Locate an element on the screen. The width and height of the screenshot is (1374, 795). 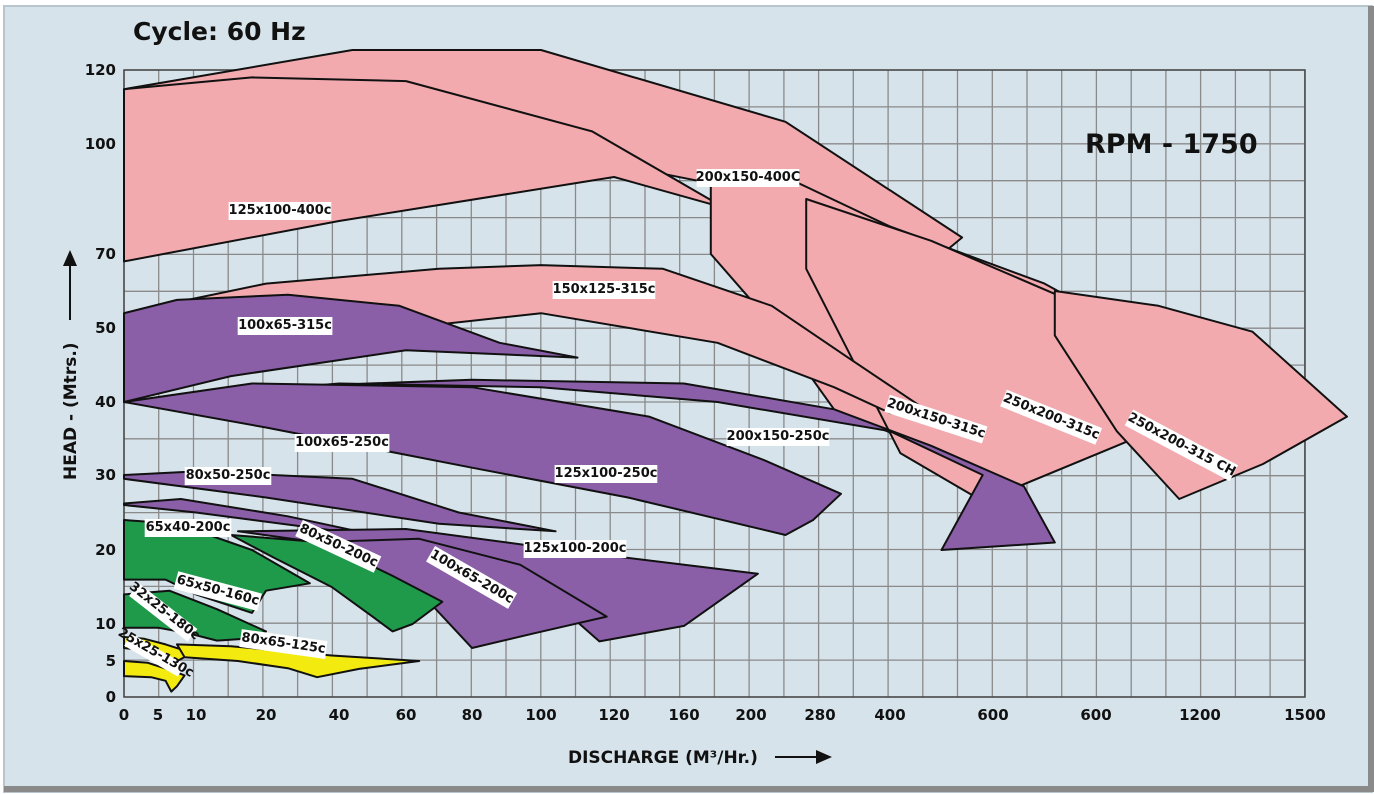
y-tick-labels: 0 5 10 20 30 40 50 70 100 120 is located at coordinates (100, 383).